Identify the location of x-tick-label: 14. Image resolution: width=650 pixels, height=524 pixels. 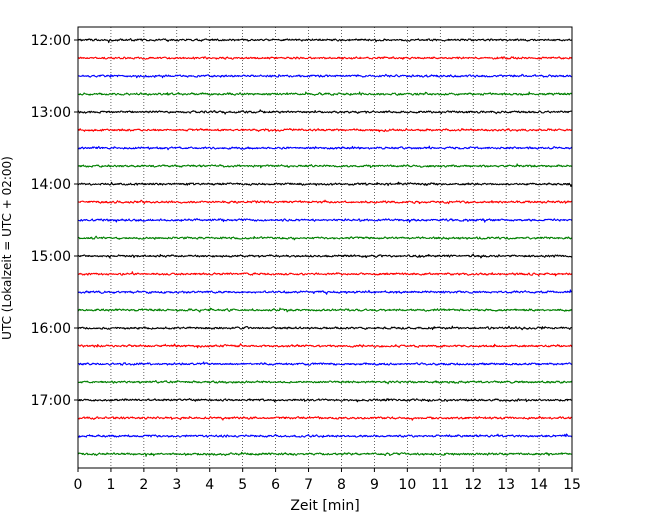
(539, 485).